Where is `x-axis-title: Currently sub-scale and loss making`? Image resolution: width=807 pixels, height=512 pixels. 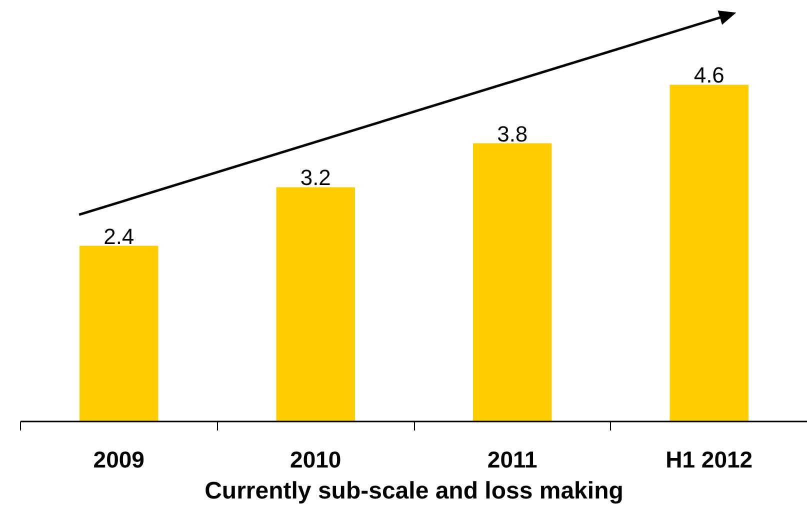 x-axis-title: Currently sub-scale and loss making is located at coordinates (414, 491).